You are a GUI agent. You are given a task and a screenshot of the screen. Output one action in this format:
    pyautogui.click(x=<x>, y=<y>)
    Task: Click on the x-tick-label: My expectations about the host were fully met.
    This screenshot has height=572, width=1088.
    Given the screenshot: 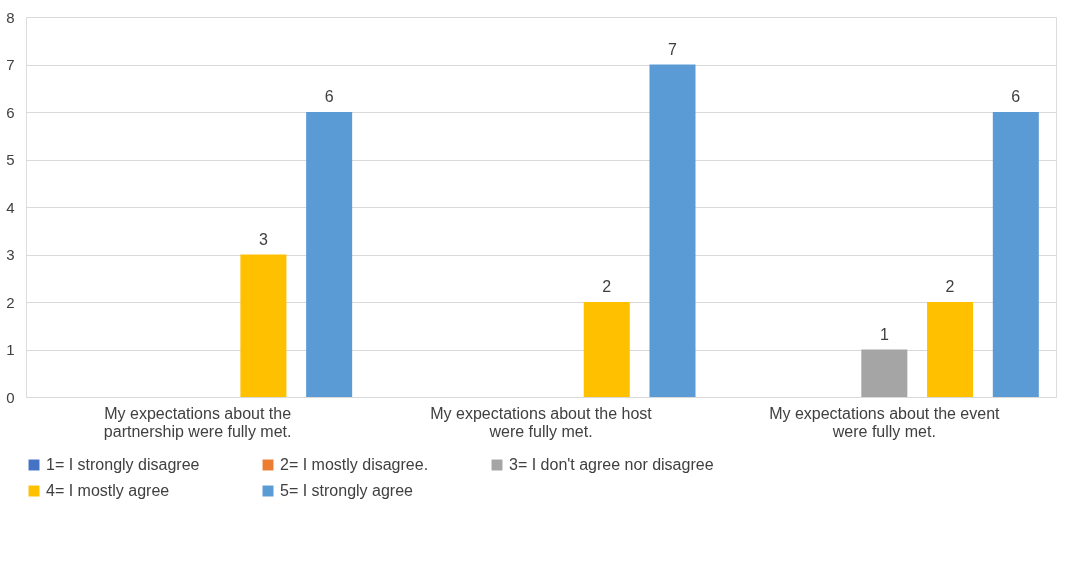 What is the action you would take?
    pyautogui.click(x=541, y=422)
    